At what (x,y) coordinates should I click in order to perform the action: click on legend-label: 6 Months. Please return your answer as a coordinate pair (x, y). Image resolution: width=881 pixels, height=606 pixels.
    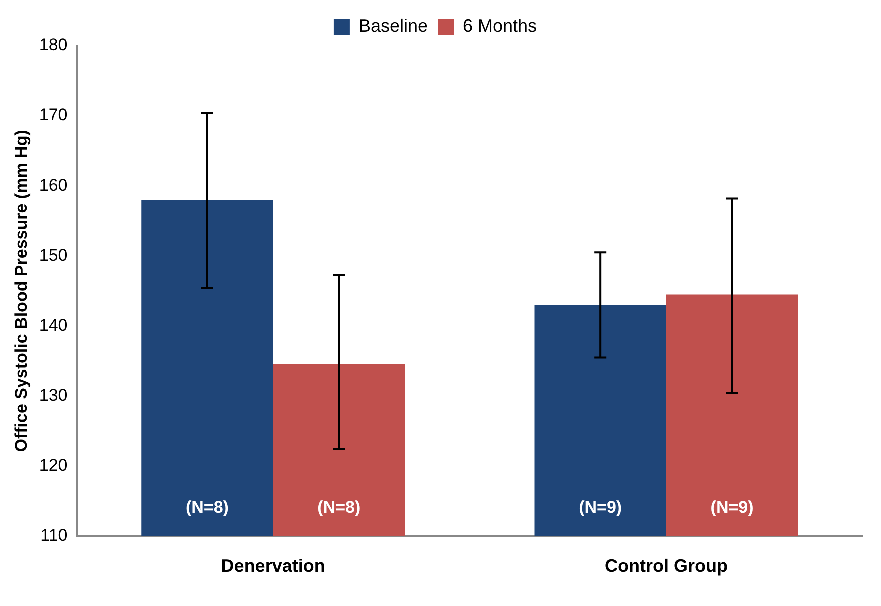
    Looking at the image, I should click on (500, 26).